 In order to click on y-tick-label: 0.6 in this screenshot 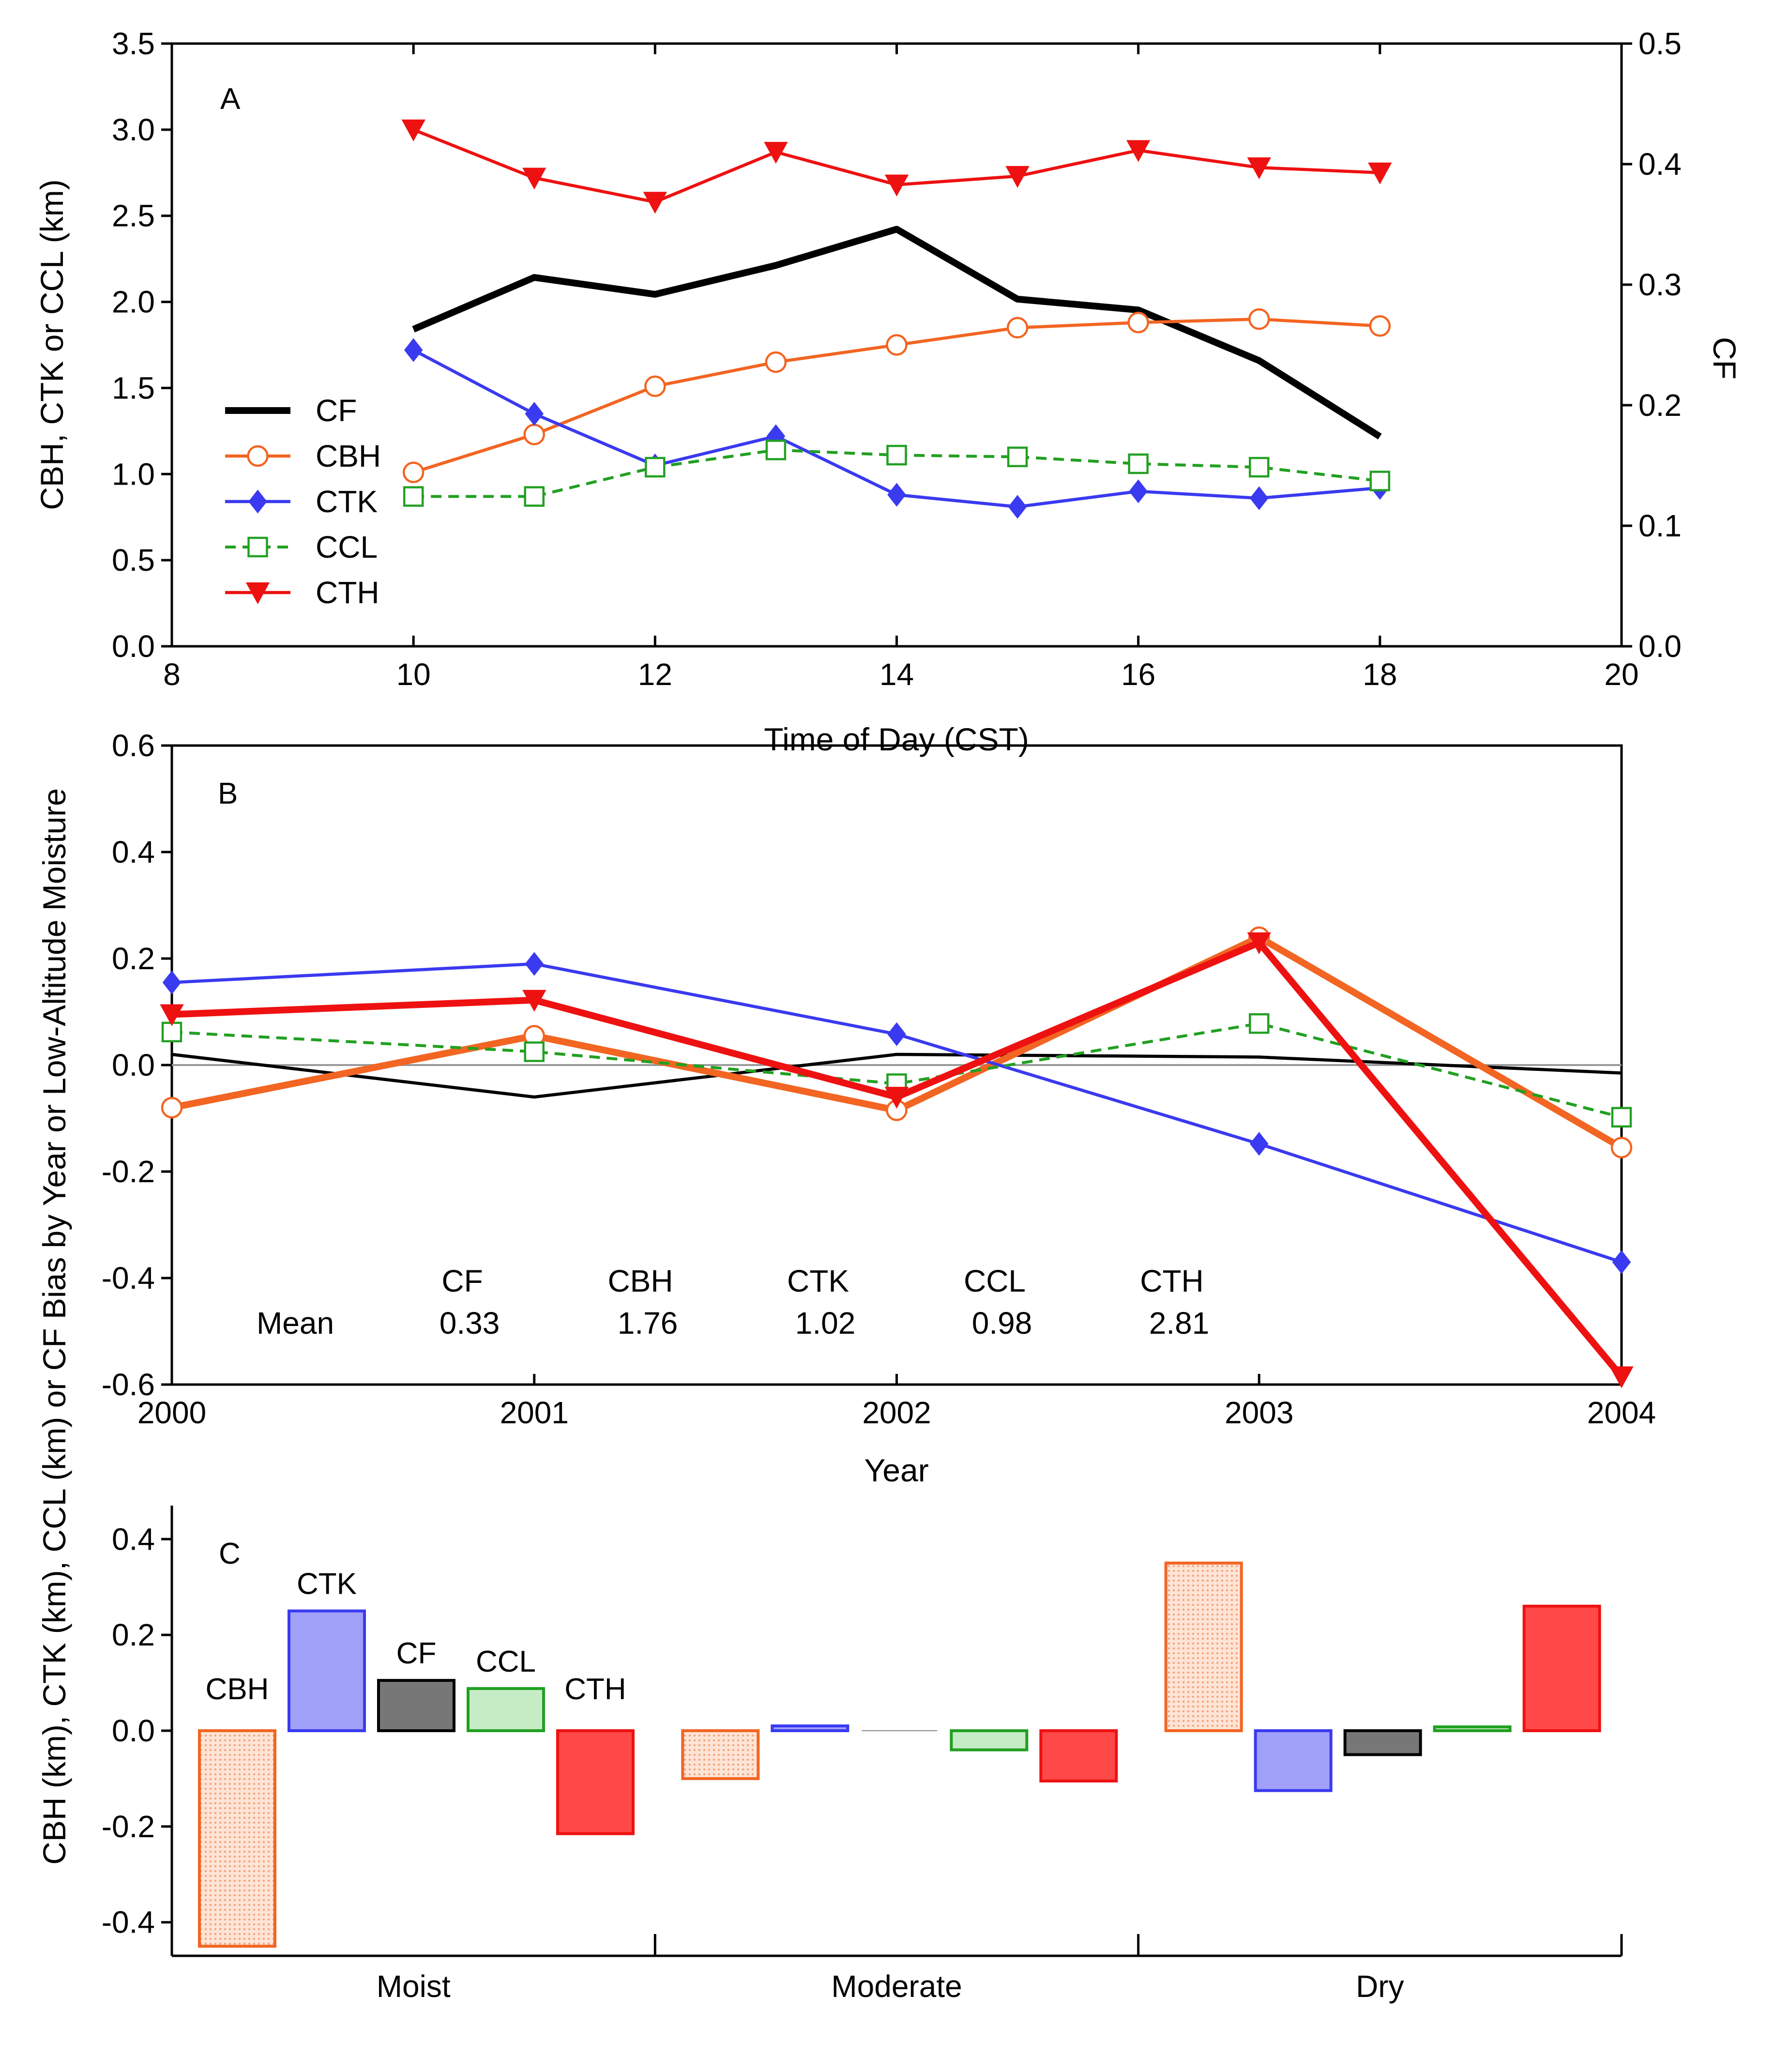, I will do `click(133, 745)`.